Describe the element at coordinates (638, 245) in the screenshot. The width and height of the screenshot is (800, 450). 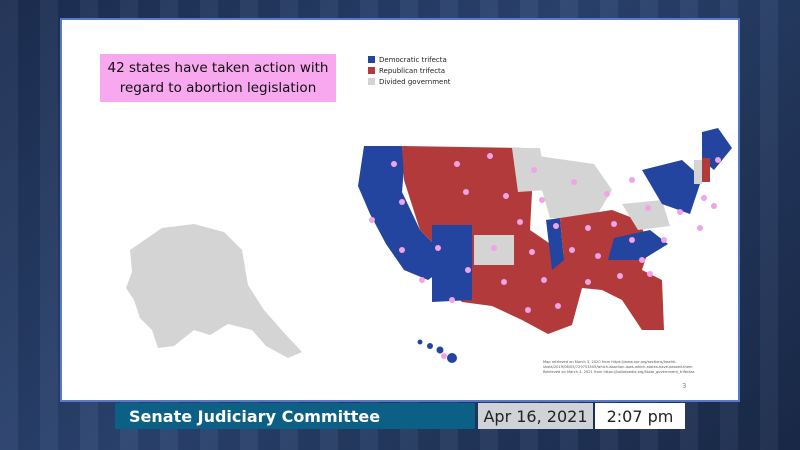
I see `virginia-shape` at that location.